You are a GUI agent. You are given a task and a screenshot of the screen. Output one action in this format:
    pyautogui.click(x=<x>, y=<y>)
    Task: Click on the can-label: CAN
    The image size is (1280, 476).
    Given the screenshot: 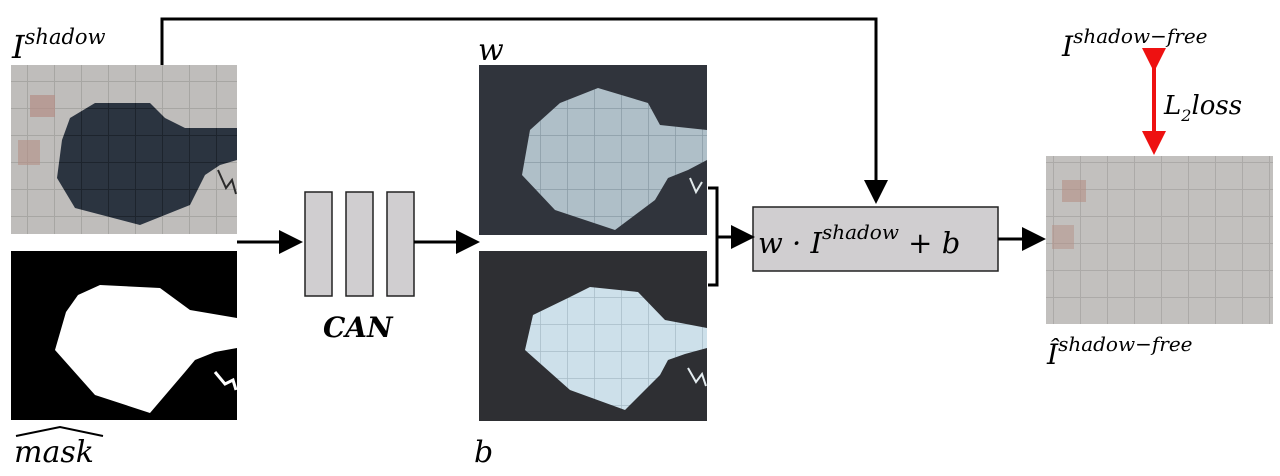 What is the action you would take?
    pyautogui.click(x=358, y=327)
    